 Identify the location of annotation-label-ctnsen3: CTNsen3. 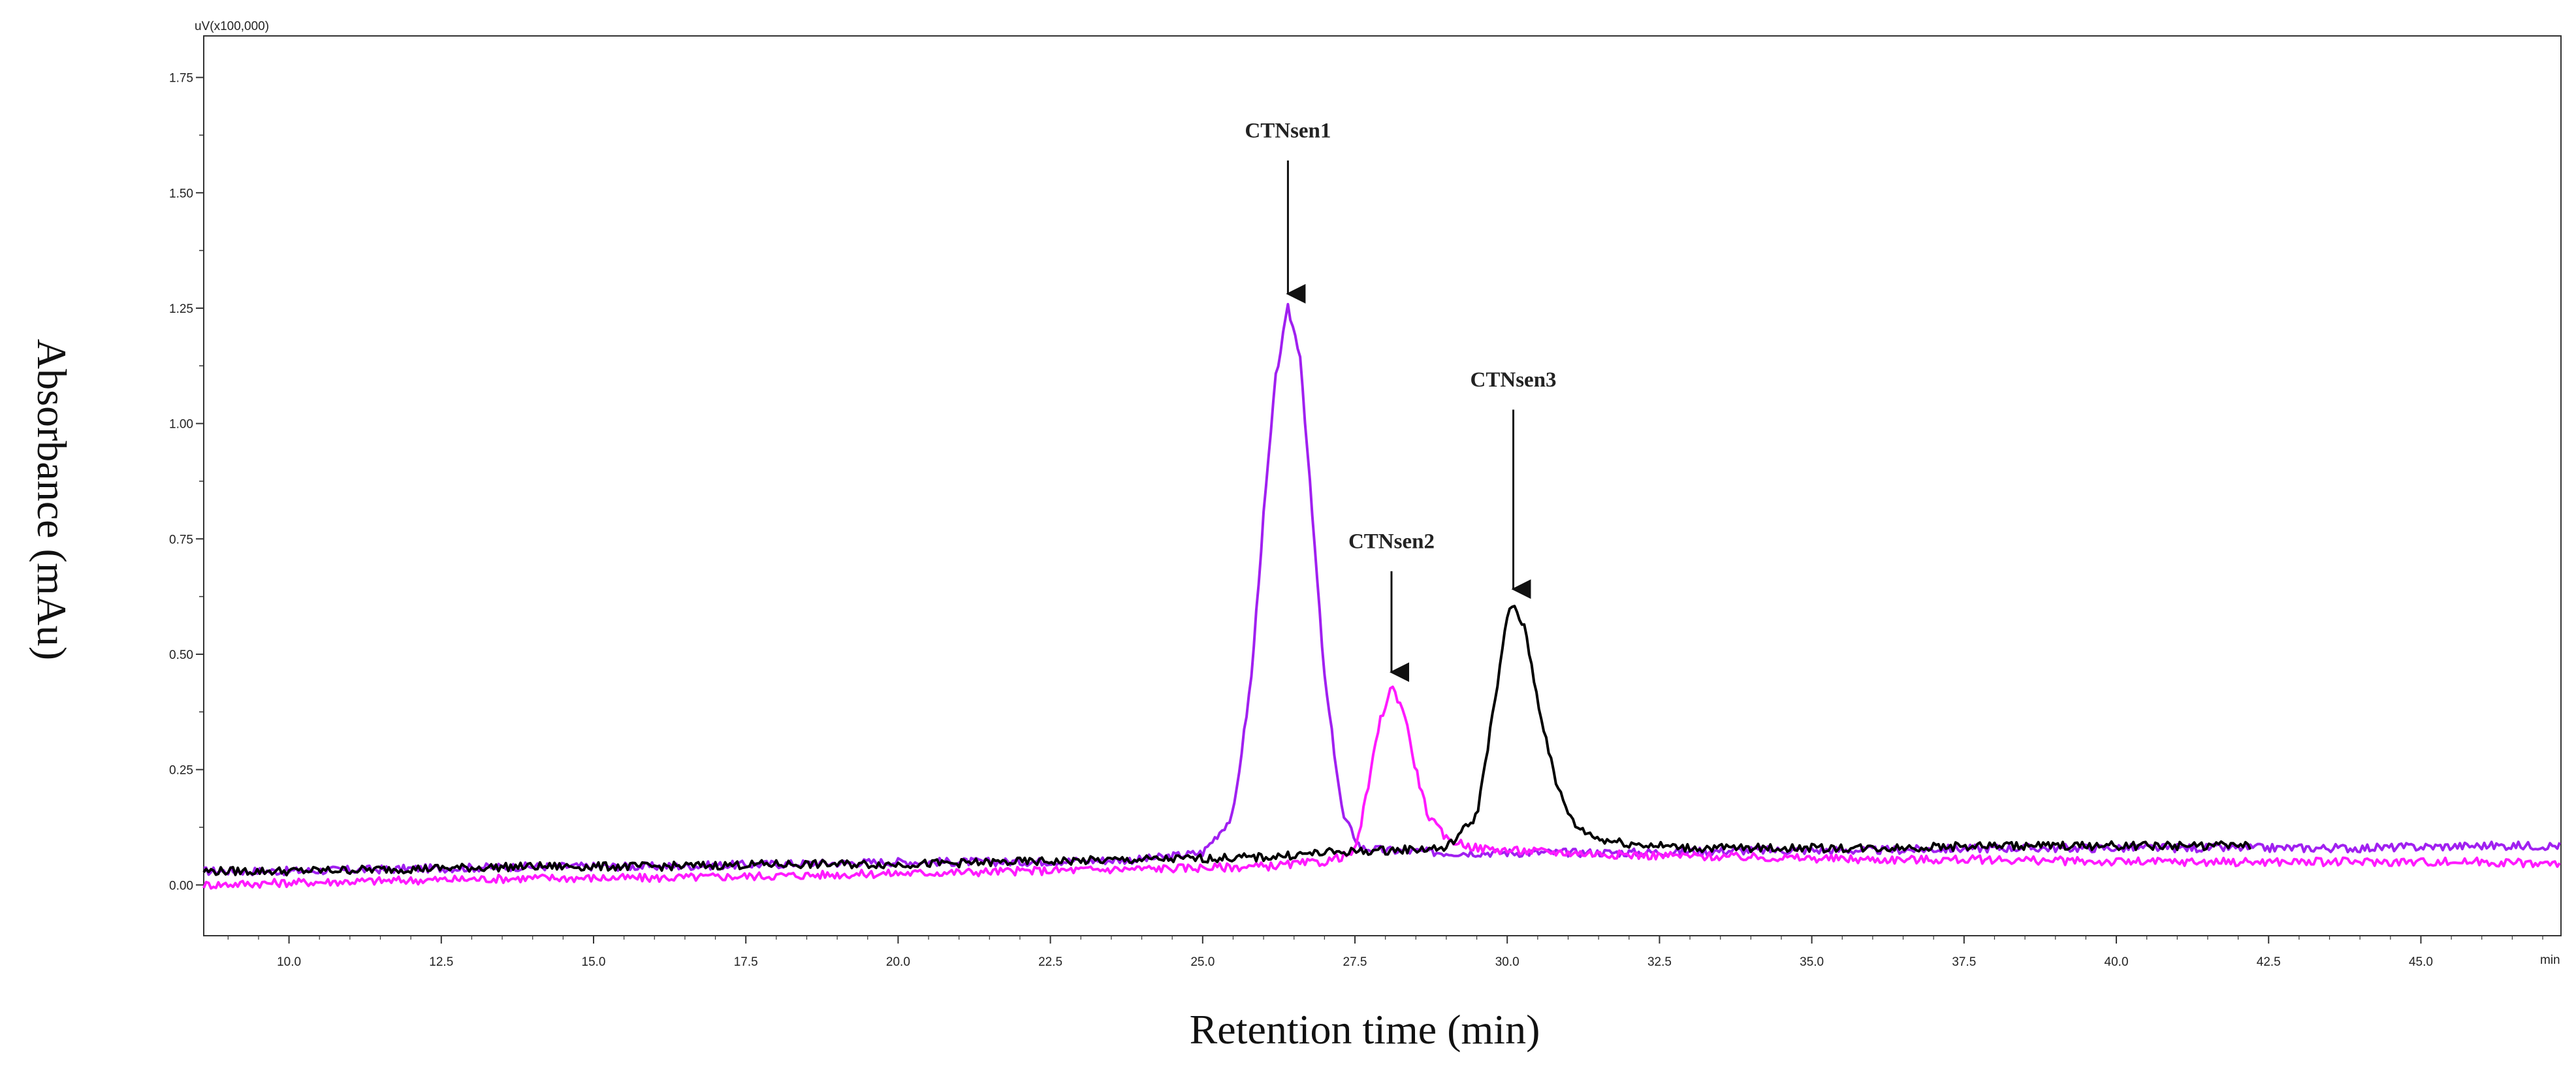
(1514, 380).